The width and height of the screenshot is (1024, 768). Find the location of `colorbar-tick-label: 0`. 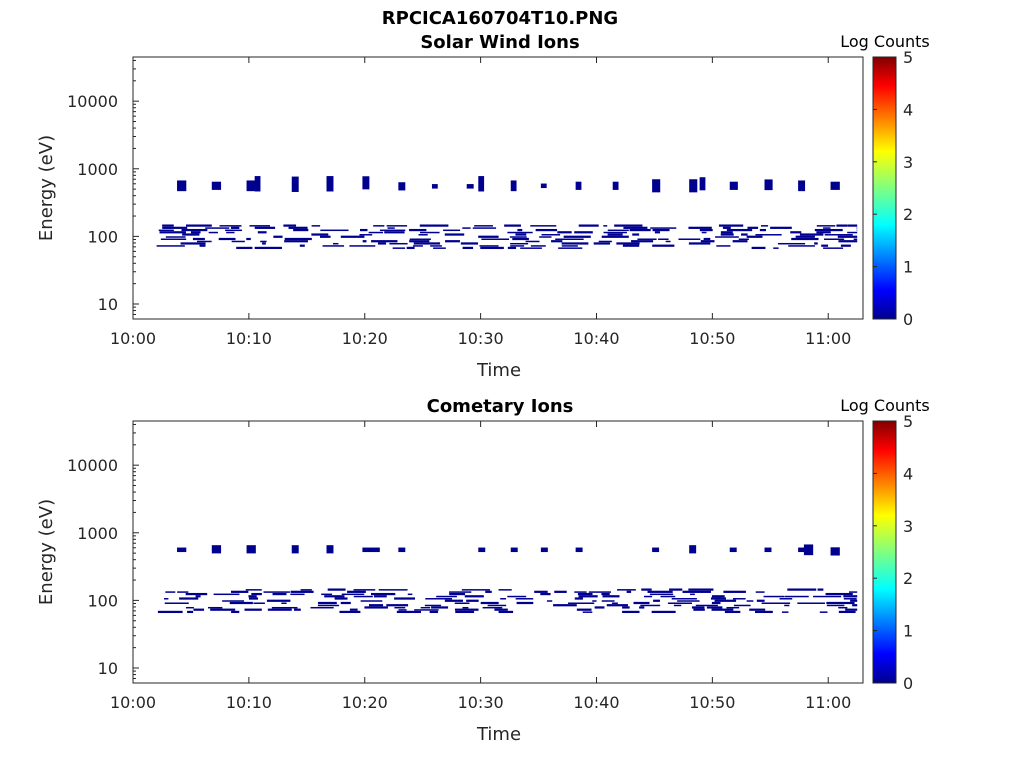

colorbar-tick-label: 0 is located at coordinates (908, 683).